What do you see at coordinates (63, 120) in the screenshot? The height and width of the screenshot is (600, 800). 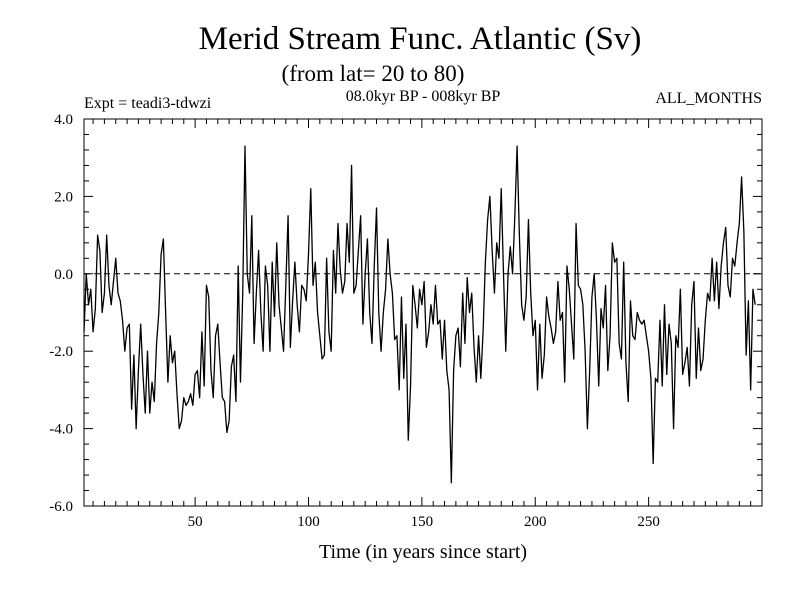 I see `y-tick-label: 4.0` at bounding box center [63, 120].